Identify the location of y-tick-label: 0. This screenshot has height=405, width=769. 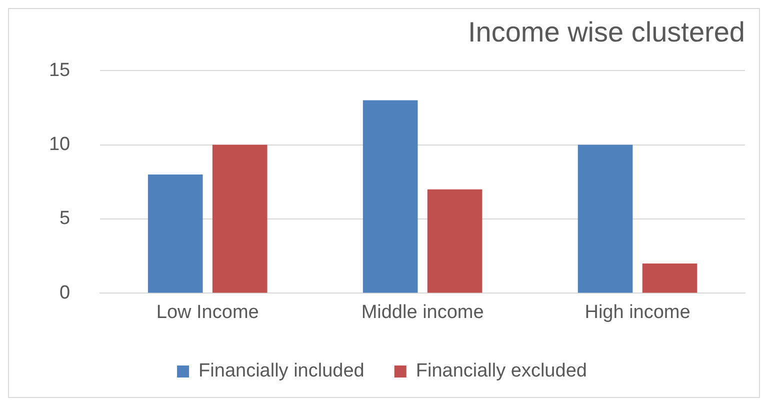
(65, 293).